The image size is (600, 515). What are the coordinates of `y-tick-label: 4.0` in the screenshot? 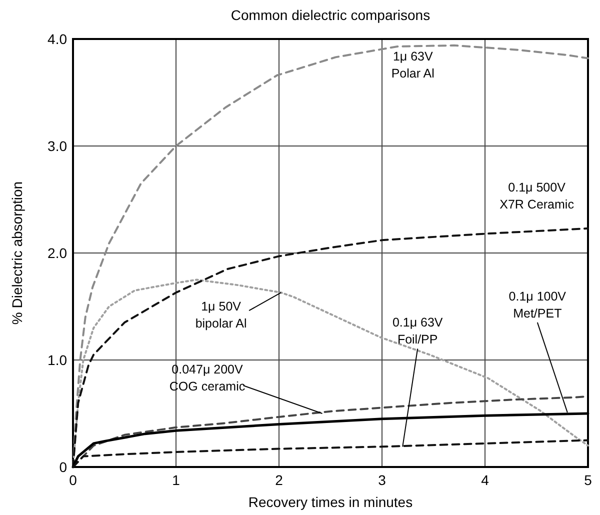 It's located at (58, 39).